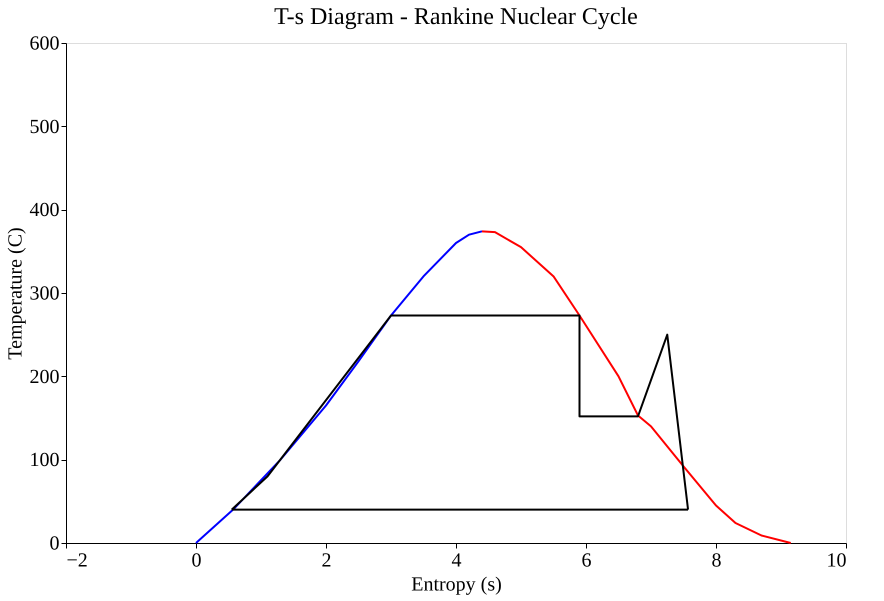 Image resolution: width=884 pixels, height=601 pixels. Describe the element at coordinates (717, 561) in the screenshot. I see `x-tick-label: 8` at that location.